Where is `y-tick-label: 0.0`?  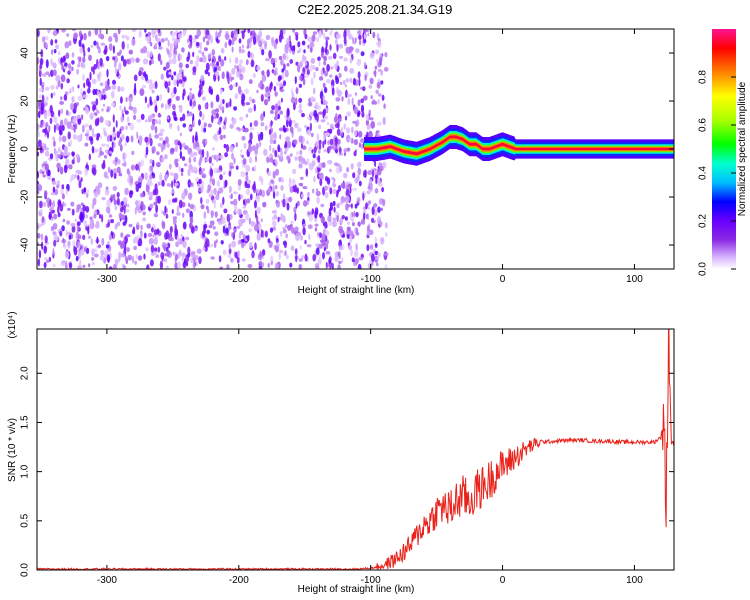 y-tick-label: 0.0 is located at coordinates (25, 570).